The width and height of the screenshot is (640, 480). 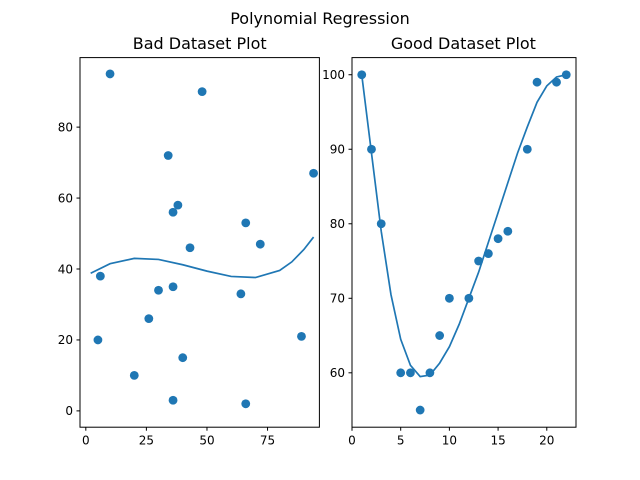 What do you see at coordinates (69, 411) in the screenshot?
I see `bad-dataset-y-tick-label: 0` at bounding box center [69, 411].